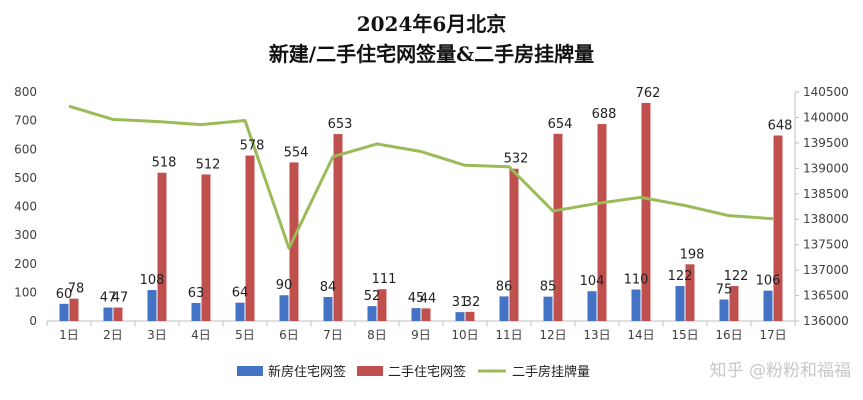 This screenshot has height=400, width=863. What do you see at coordinates (826, 270) in the screenshot?
I see `y-right-tick-label: 137000` at bounding box center [826, 270].